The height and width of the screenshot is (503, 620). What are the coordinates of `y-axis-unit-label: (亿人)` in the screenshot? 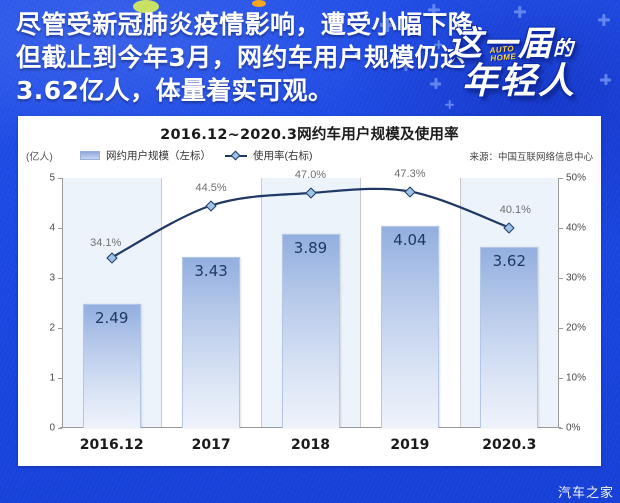 It's located at (39, 157).